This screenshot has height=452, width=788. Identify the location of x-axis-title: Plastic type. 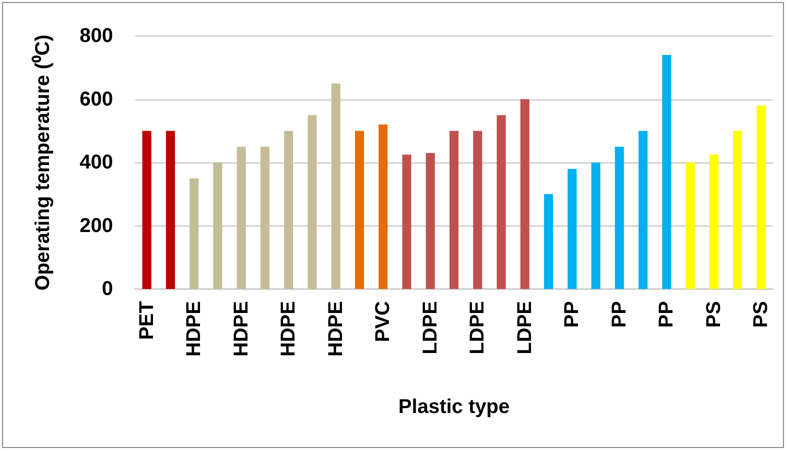
(454, 407).